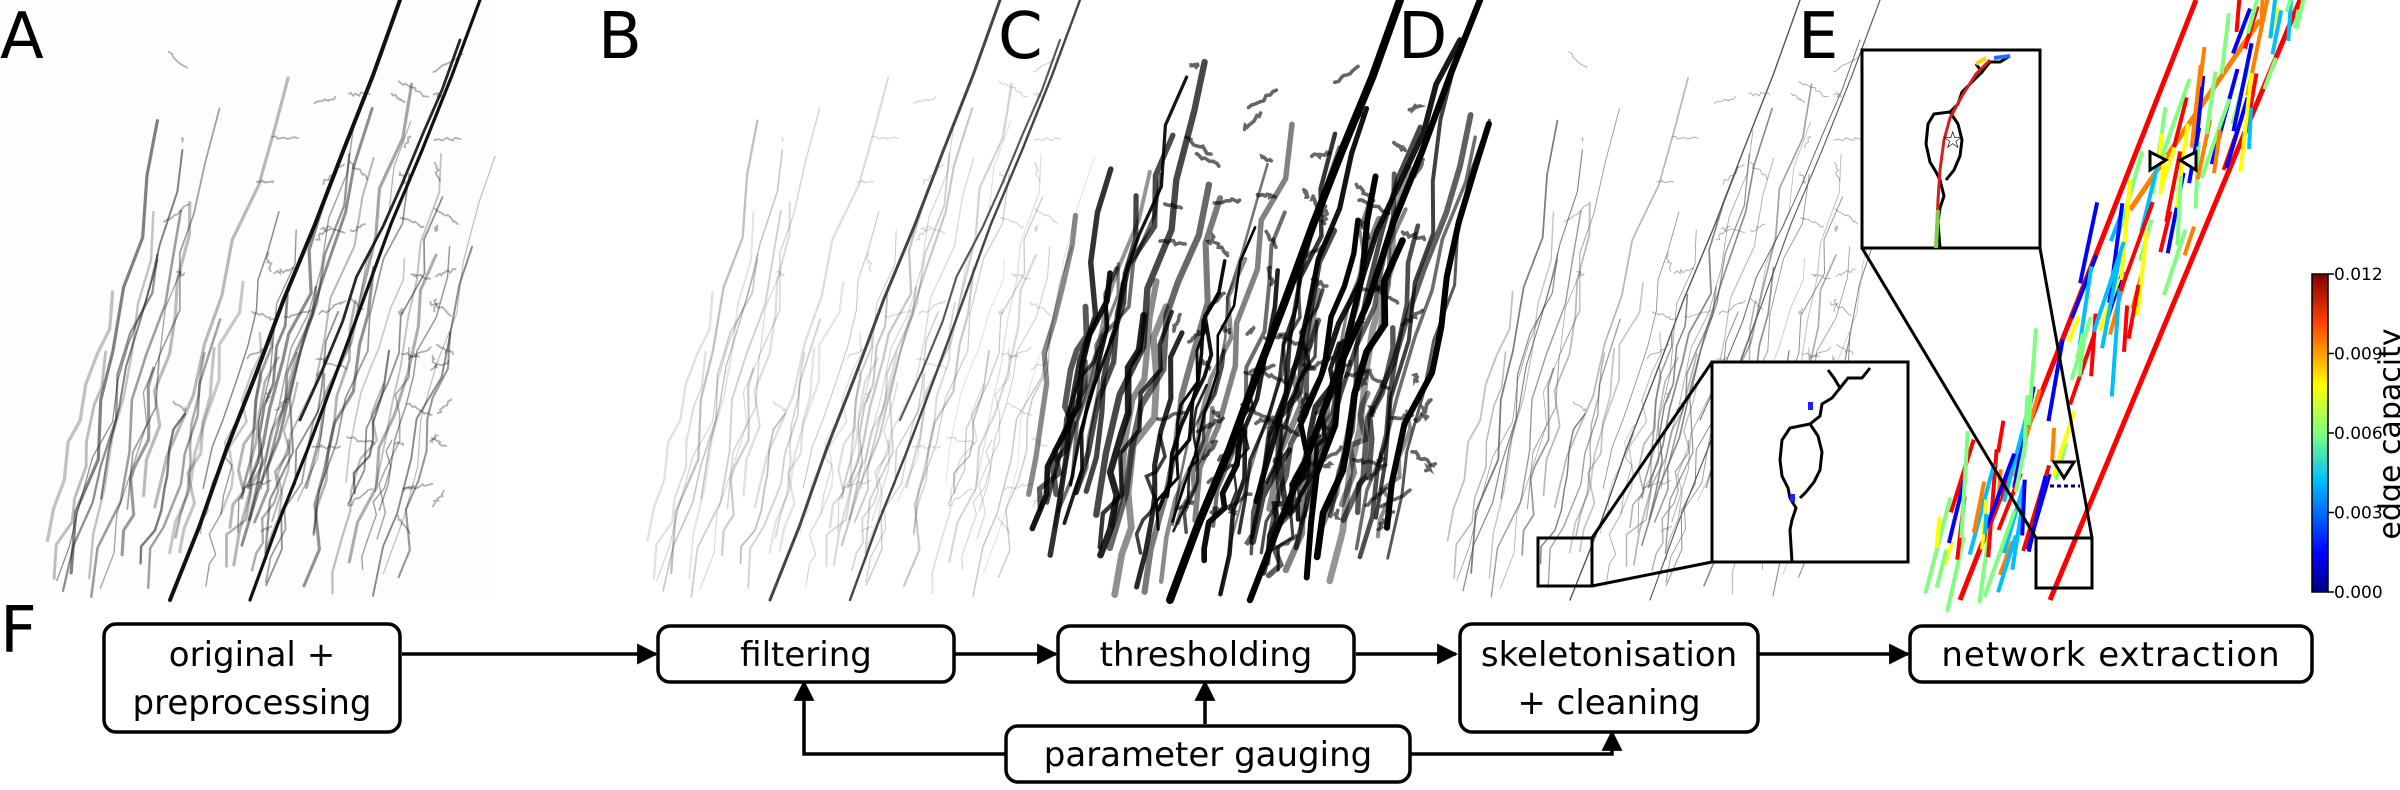 The height and width of the screenshot is (790, 2400). What do you see at coordinates (1609, 678) in the screenshot?
I see `box-skeletonisation` at bounding box center [1609, 678].